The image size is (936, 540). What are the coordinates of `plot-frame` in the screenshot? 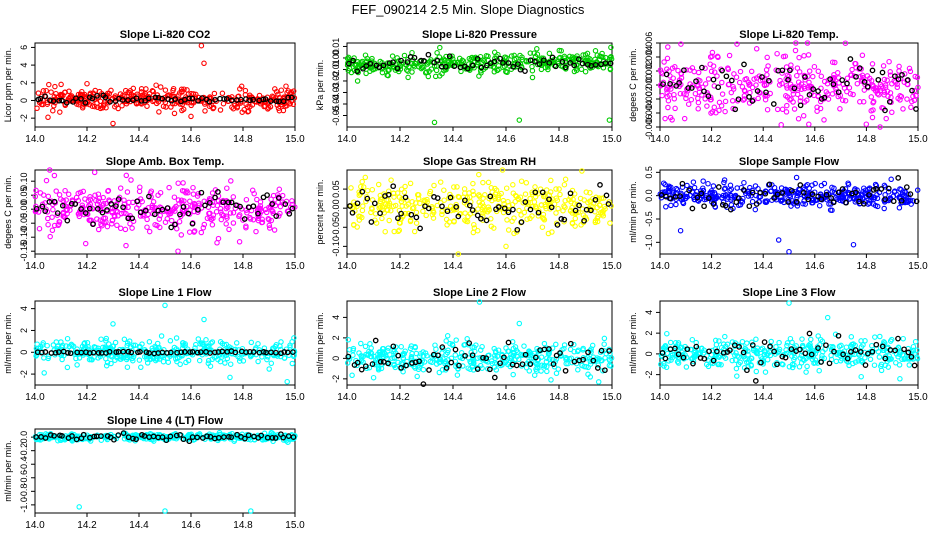 It's located at (165, 212).